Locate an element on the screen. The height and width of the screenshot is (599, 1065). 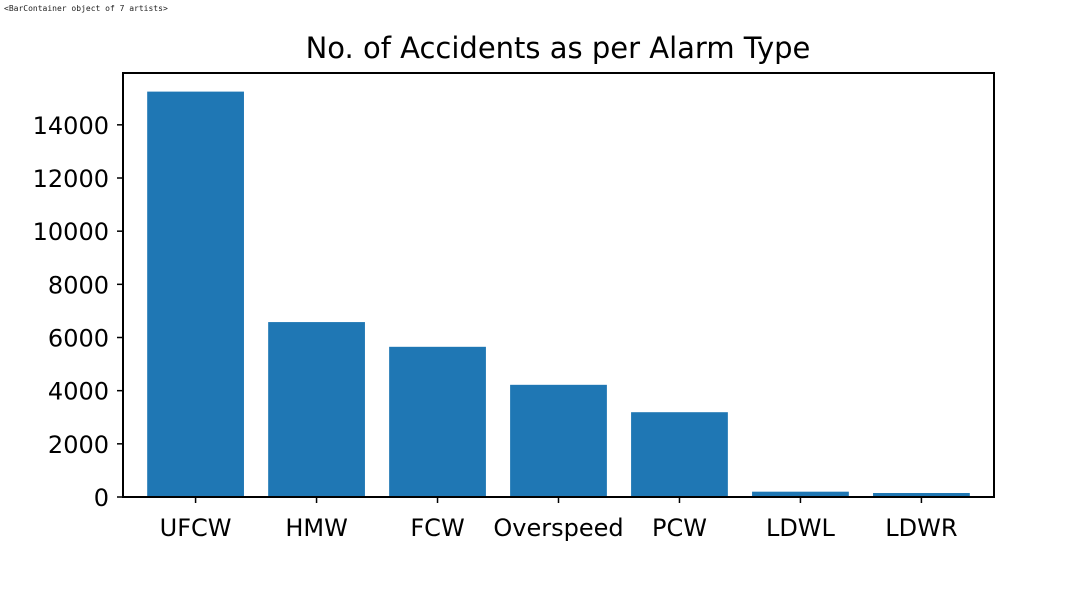
y-tick-label: 10000 is located at coordinates (71, 232).